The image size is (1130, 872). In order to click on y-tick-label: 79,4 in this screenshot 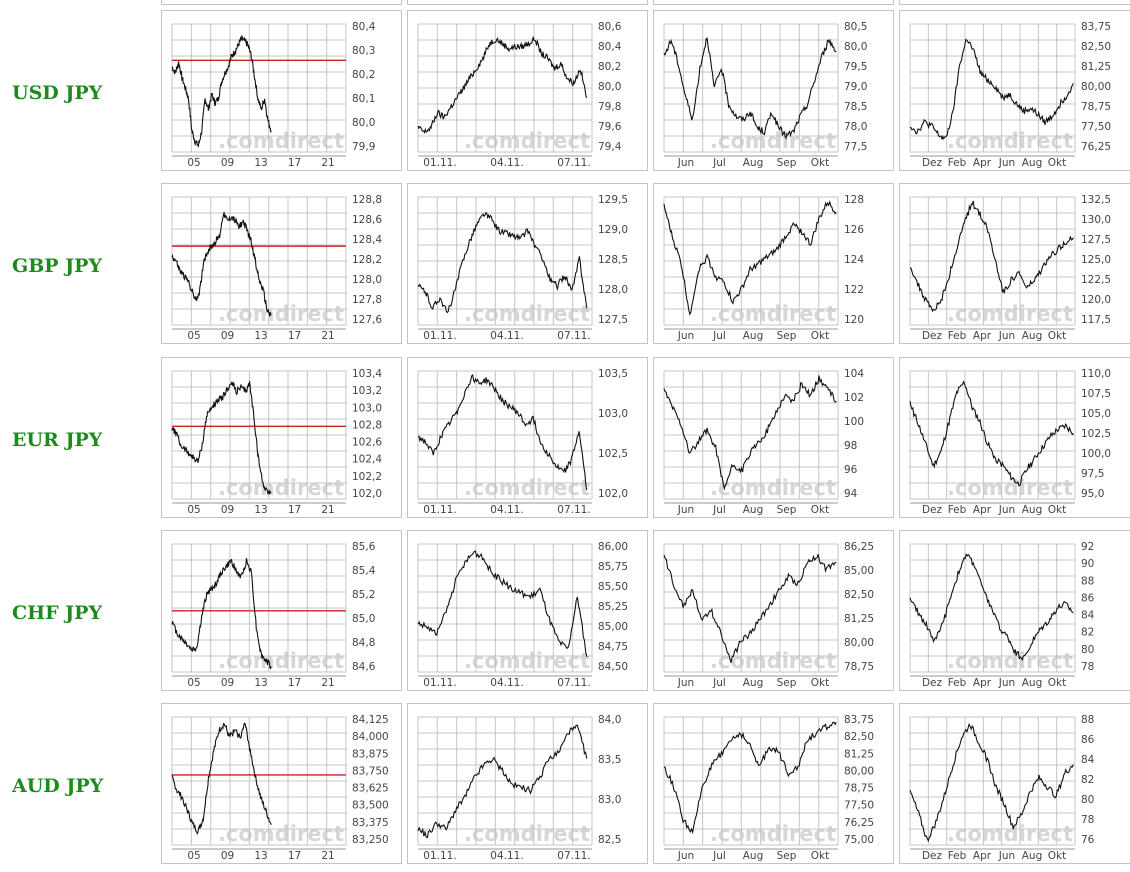, I will do `click(610, 147)`.